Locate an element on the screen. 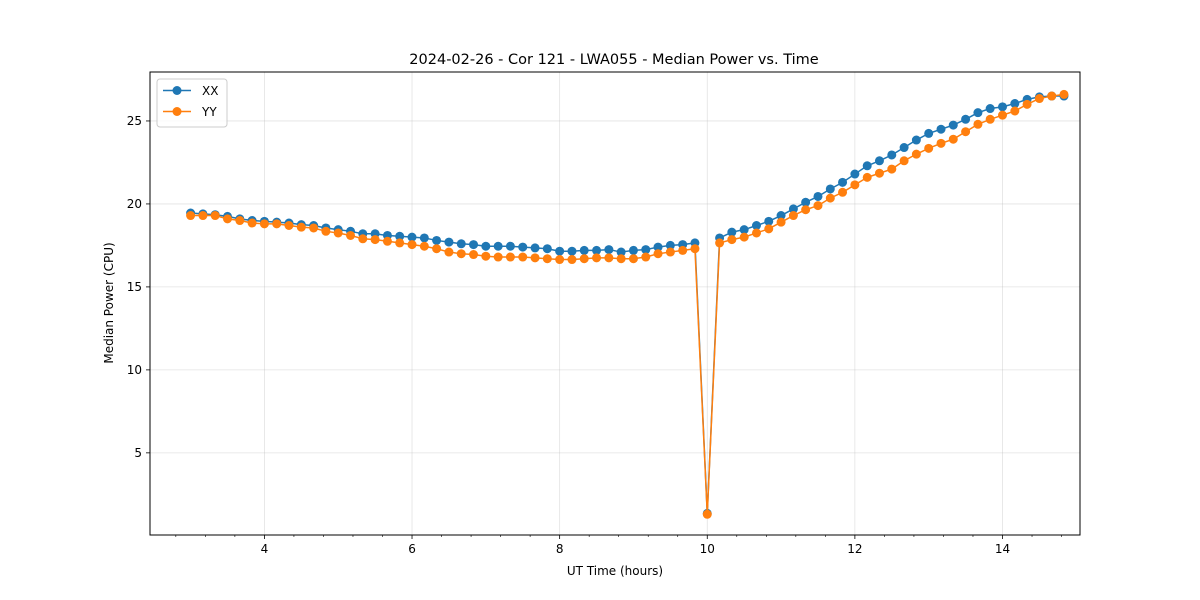  y-axis: 5 10 15 20 25 is located at coordinates (138, 287).